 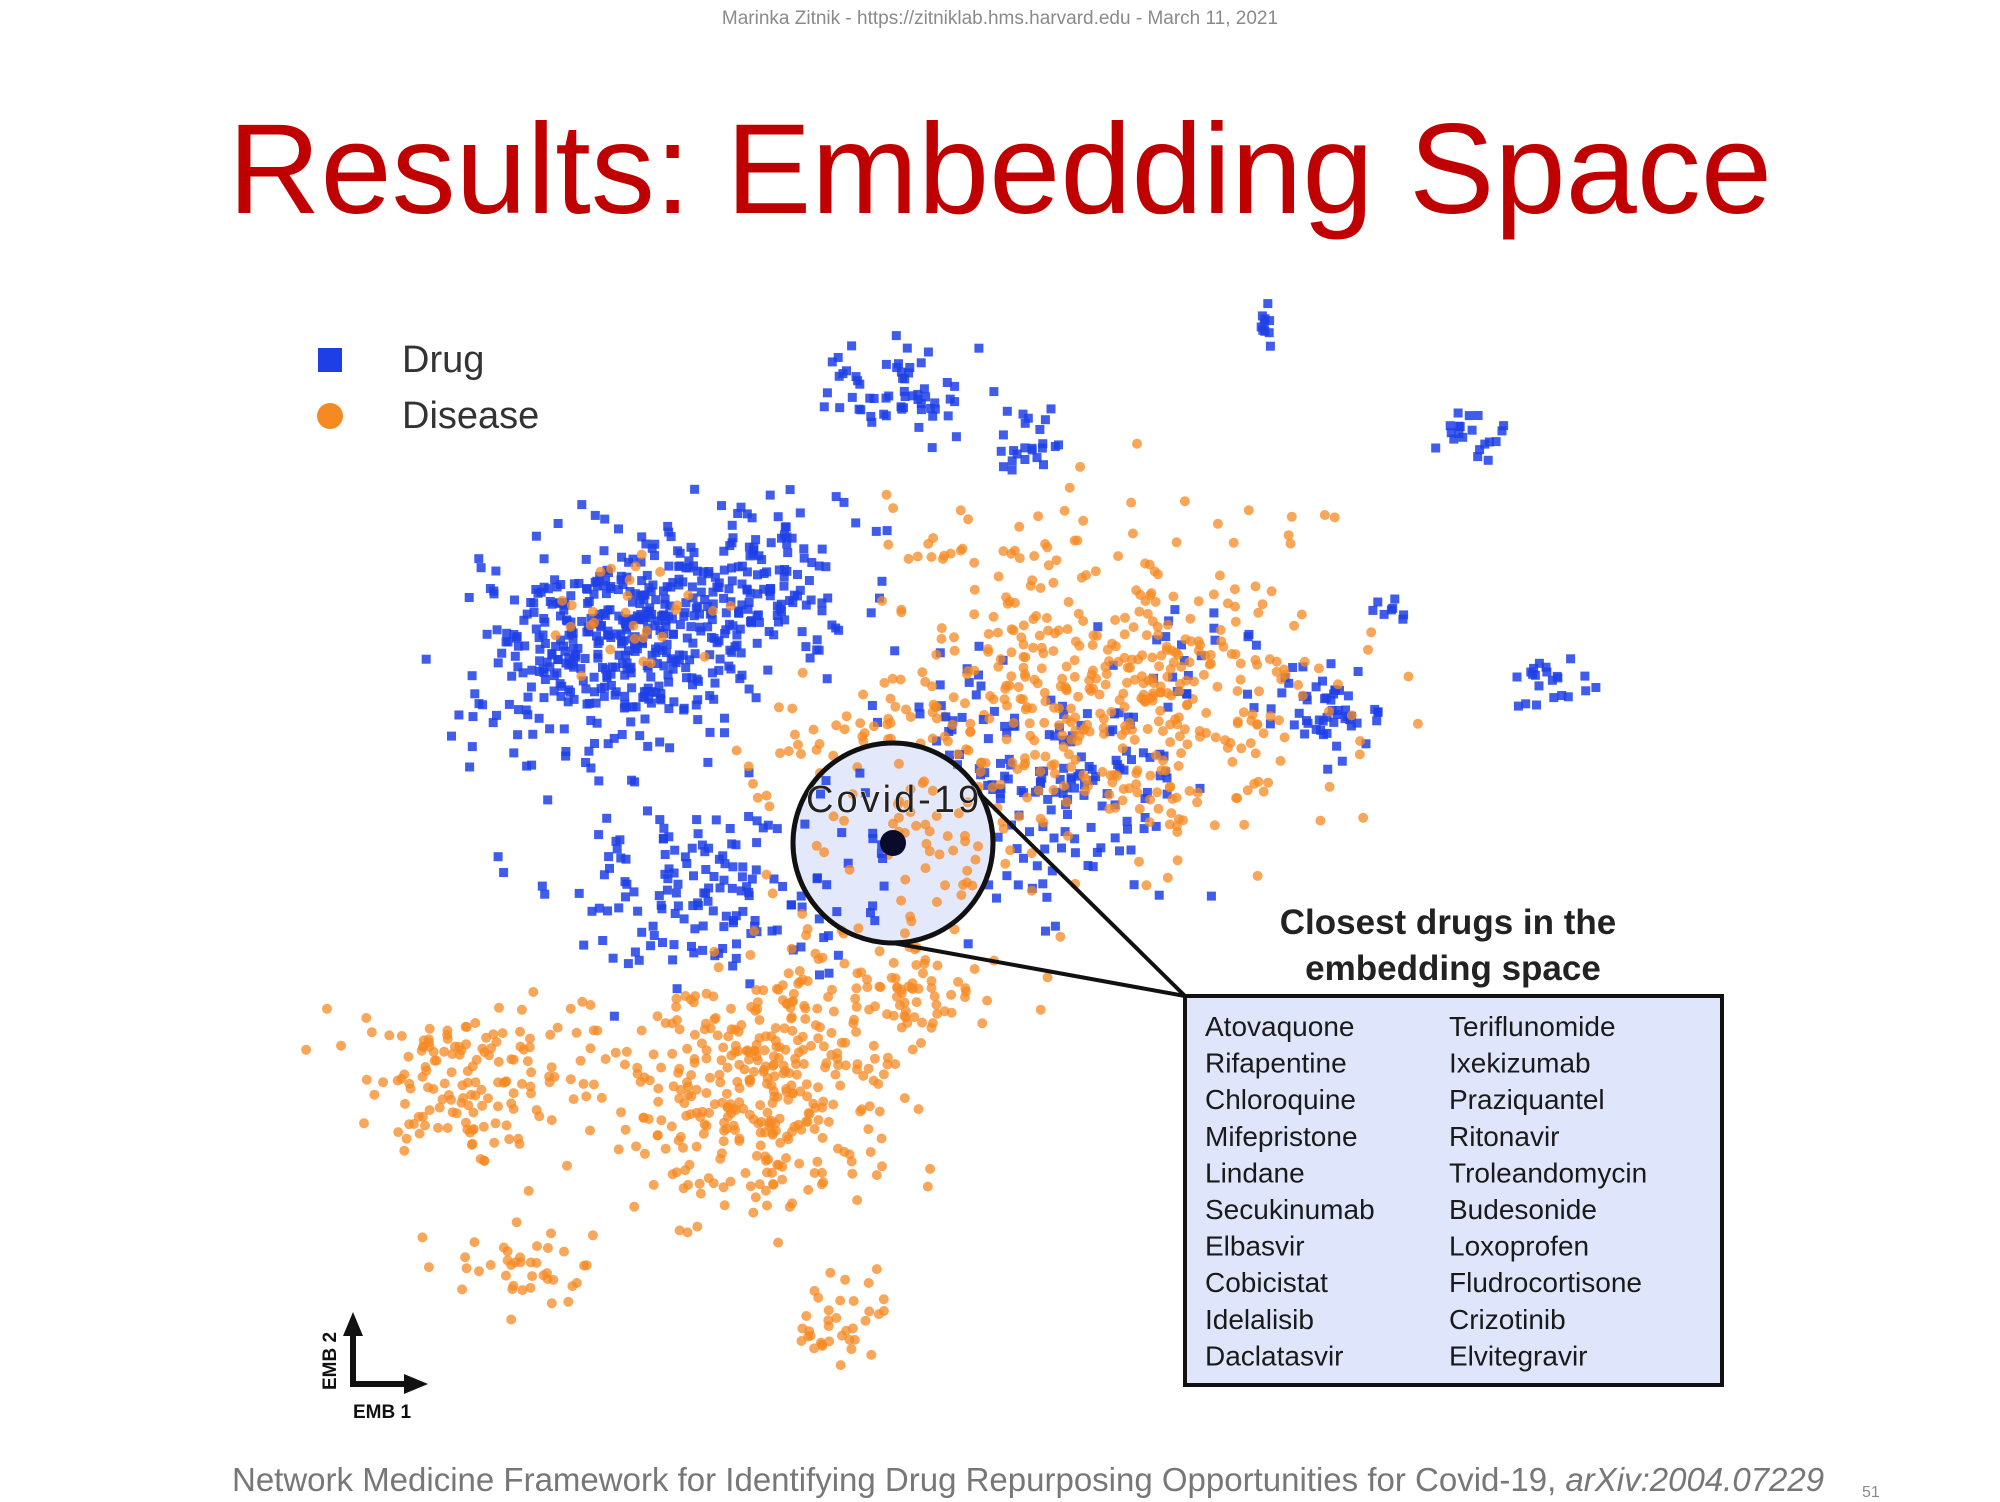 I want to click on legend-disease-label: Disease, so click(x=470, y=416).